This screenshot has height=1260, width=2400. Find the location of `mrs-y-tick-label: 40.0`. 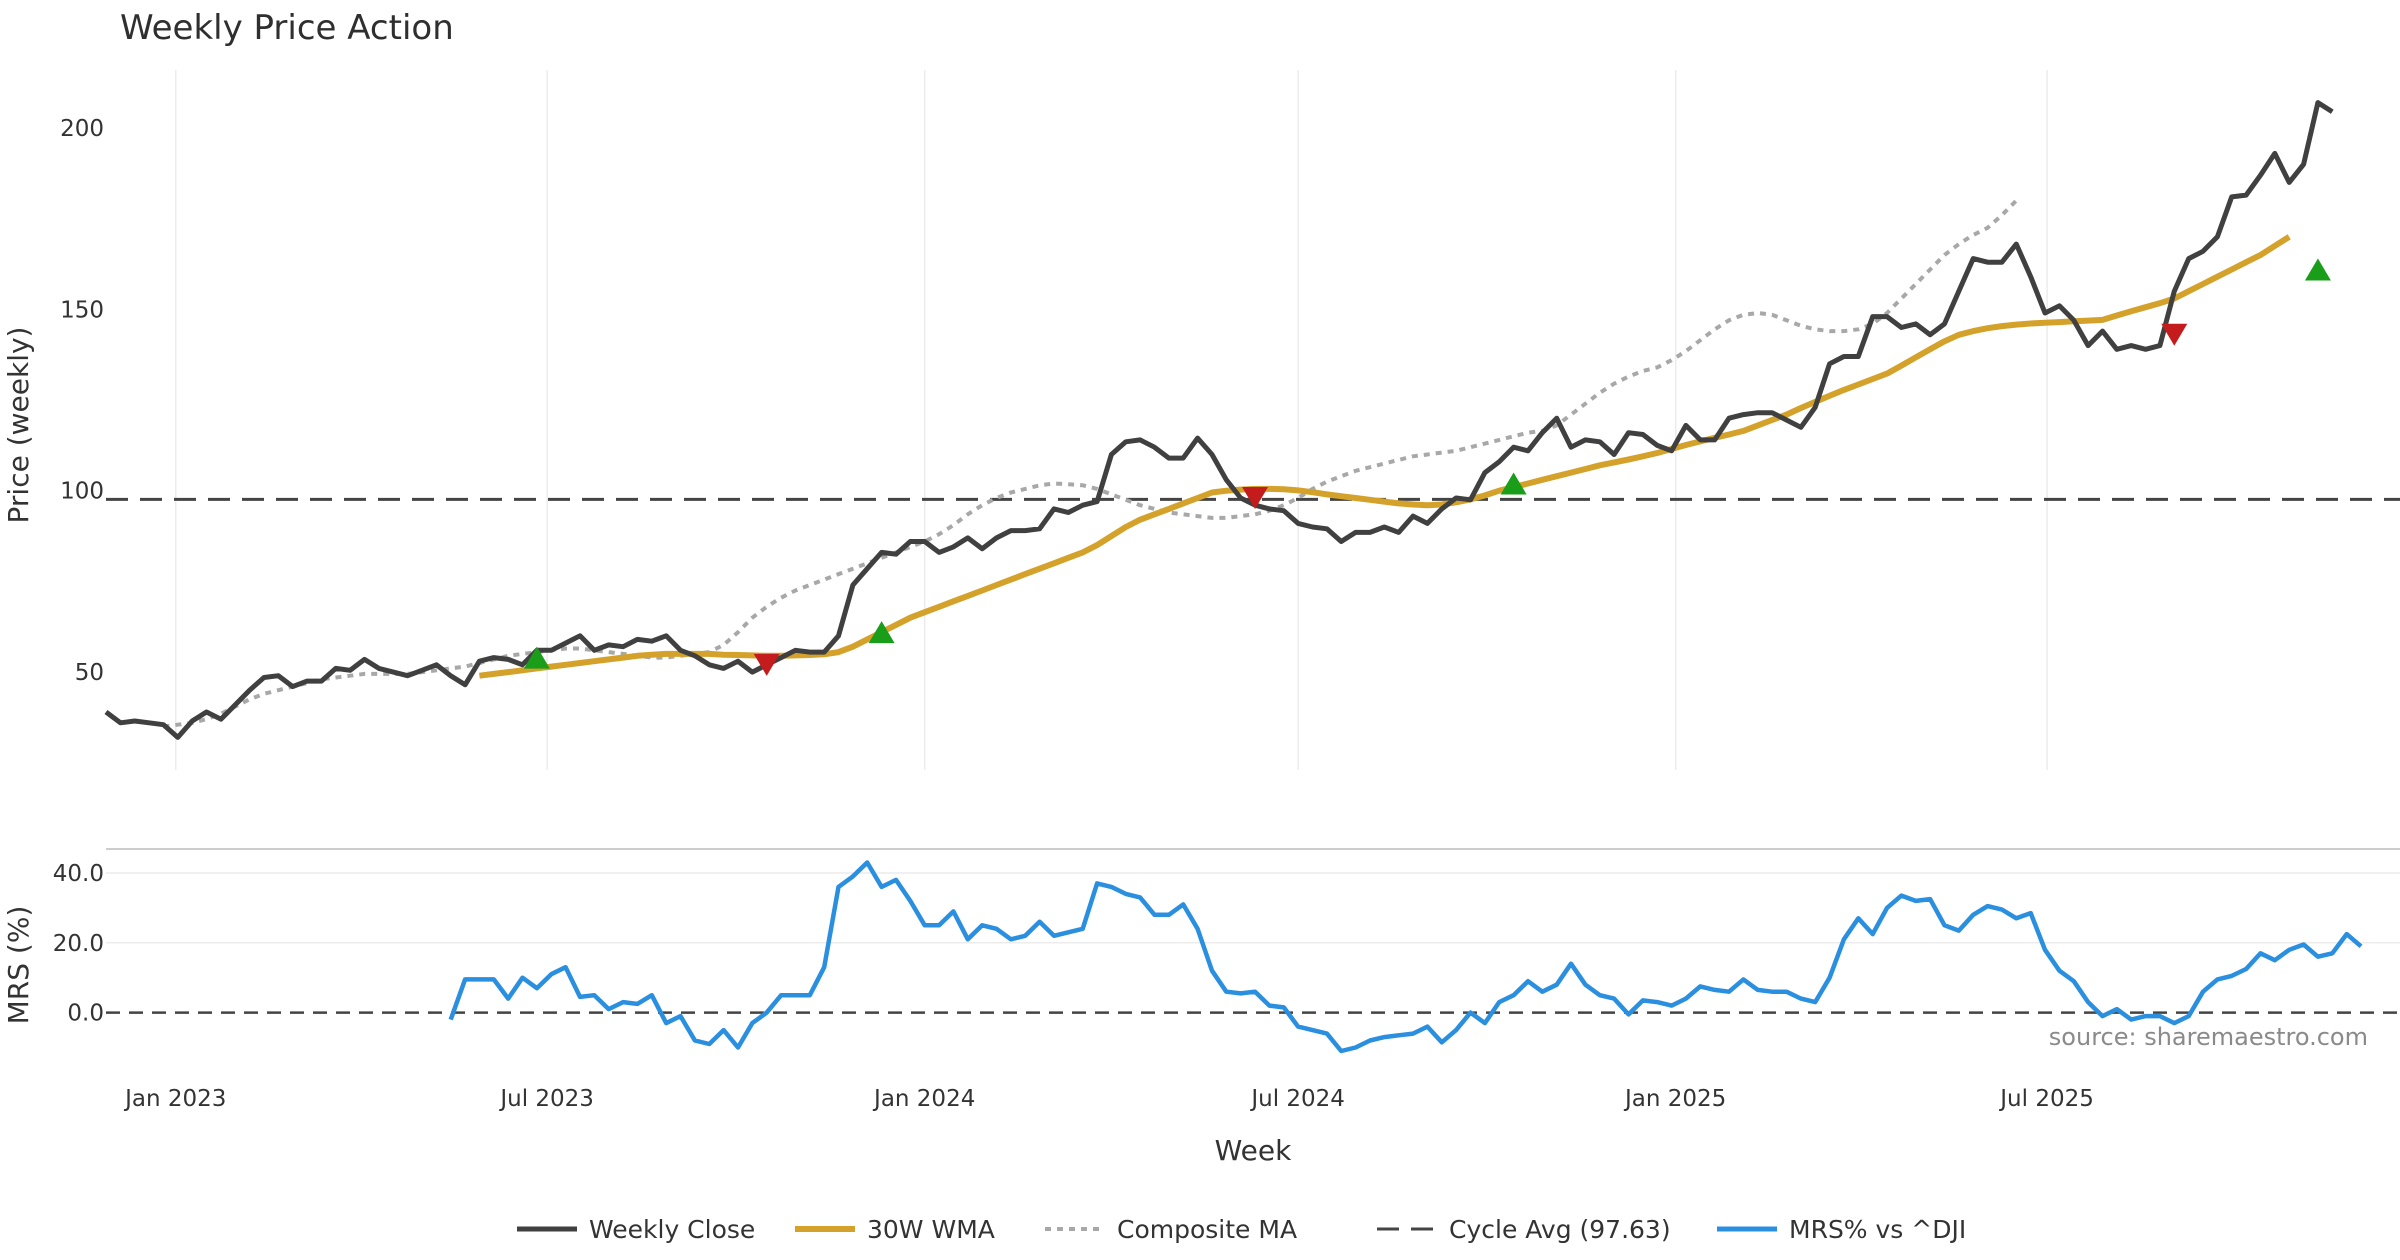

mrs-y-tick-label: 40.0 is located at coordinates (78, 874).